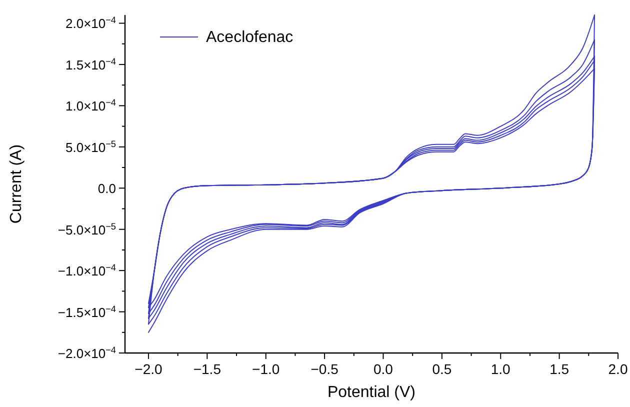  I want to click on y-tick-label: −5.0×10$^{−5}$, so click(87, 229).